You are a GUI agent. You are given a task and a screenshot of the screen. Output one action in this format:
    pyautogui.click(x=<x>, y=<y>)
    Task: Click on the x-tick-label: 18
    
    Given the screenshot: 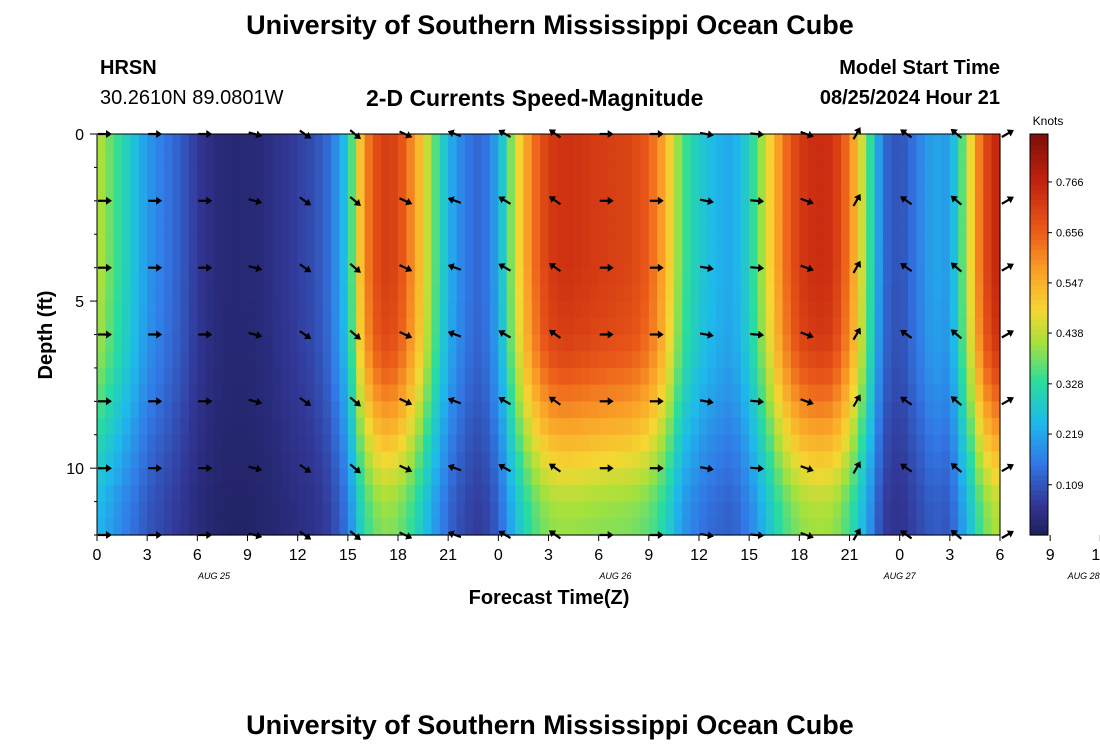 What is the action you would take?
    pyautogui.click(x=799, y=555)
    